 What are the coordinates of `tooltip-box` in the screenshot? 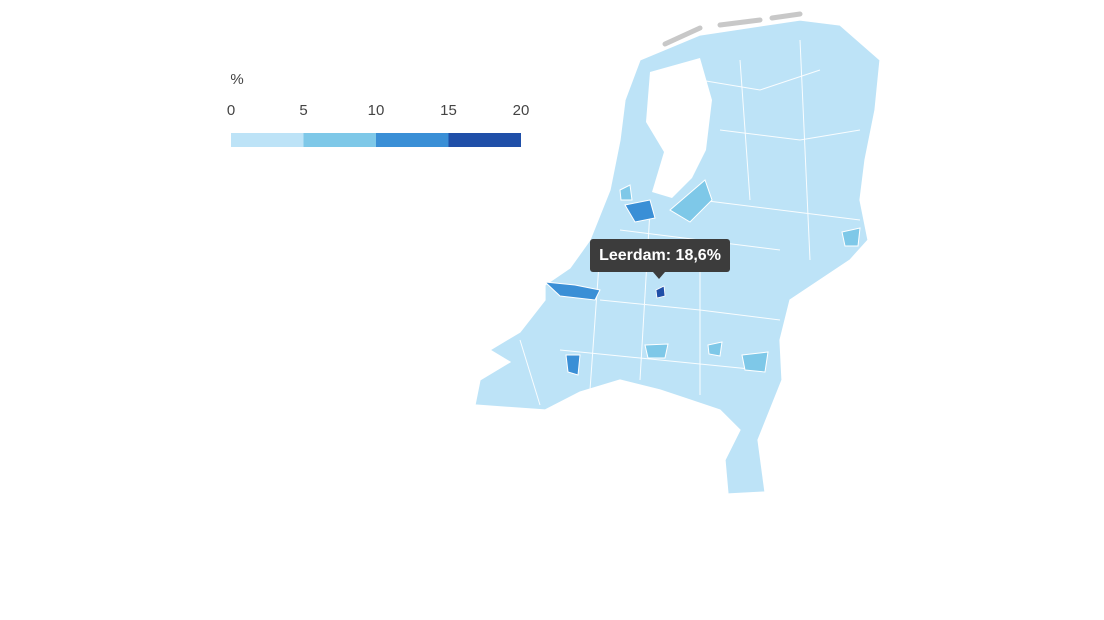 It's located at (660, 255).